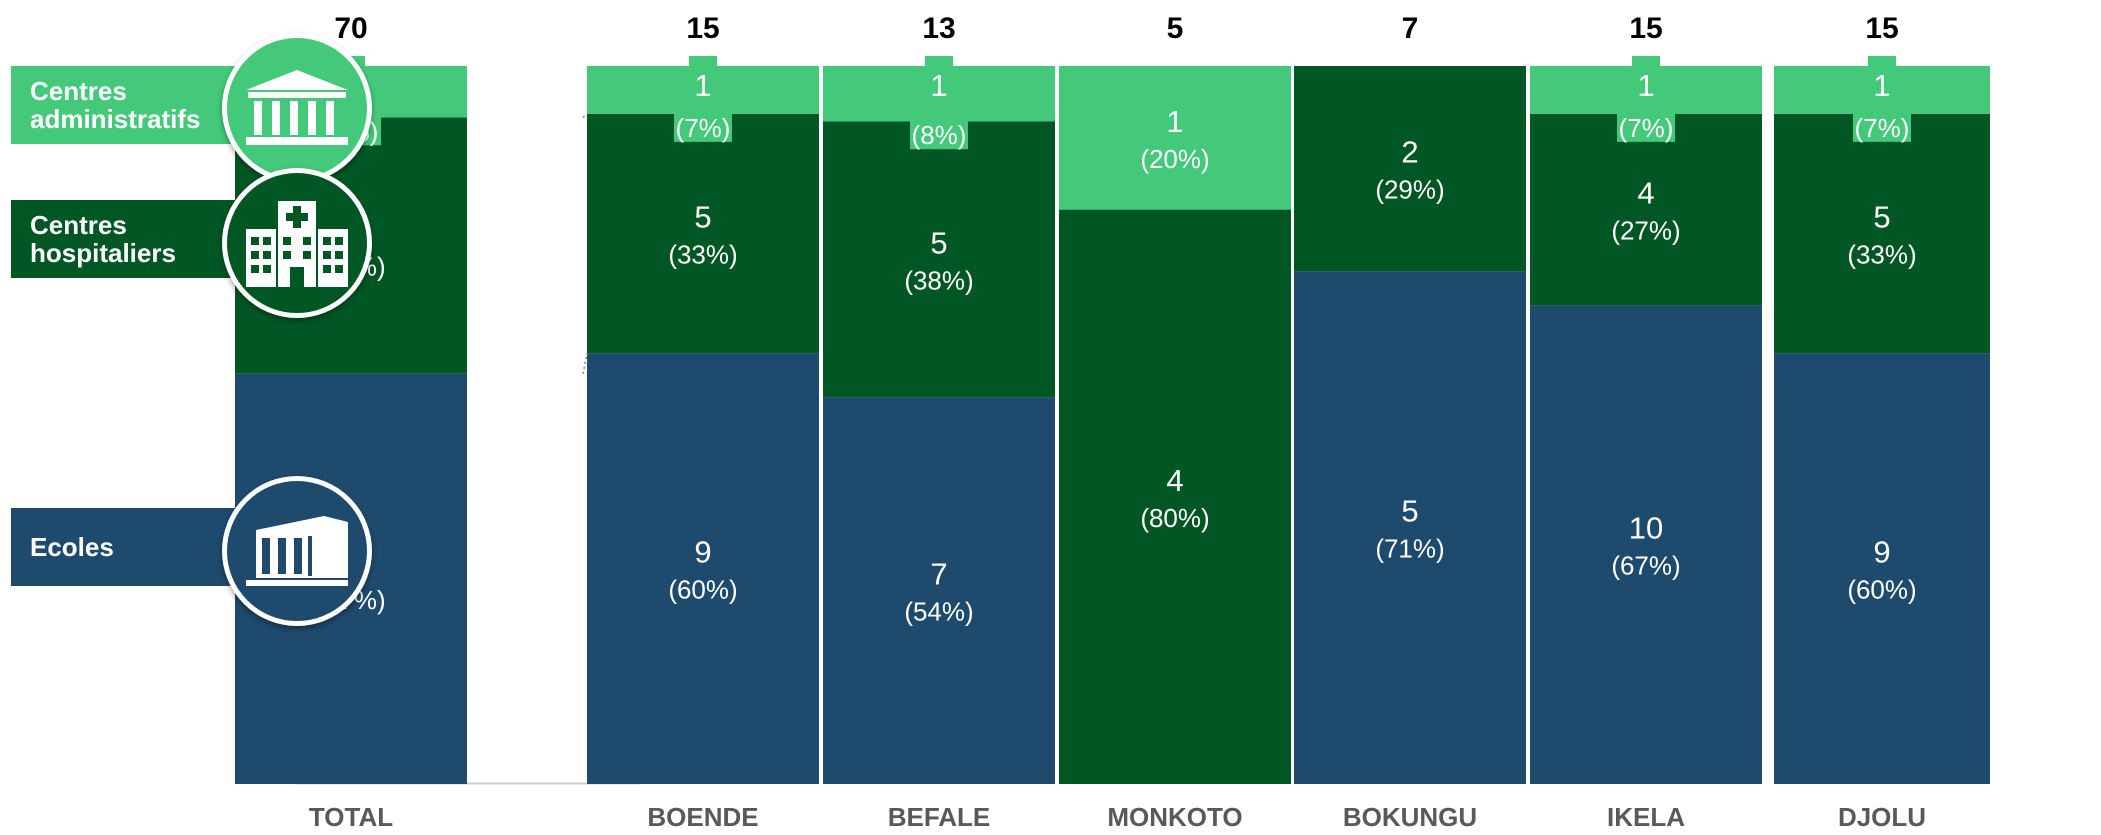 The image size is (2101, 835). I want to click on legend-label-centres-administratifs: Centres administratifs, so click(123, 105).